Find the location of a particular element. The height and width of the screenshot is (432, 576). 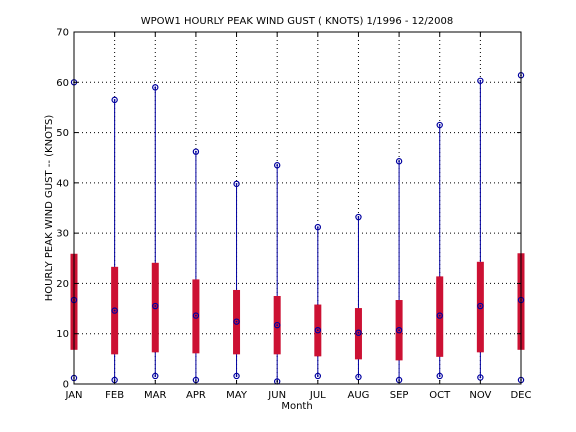

y-tick-label: 50 is located at coordinates (62, 133).